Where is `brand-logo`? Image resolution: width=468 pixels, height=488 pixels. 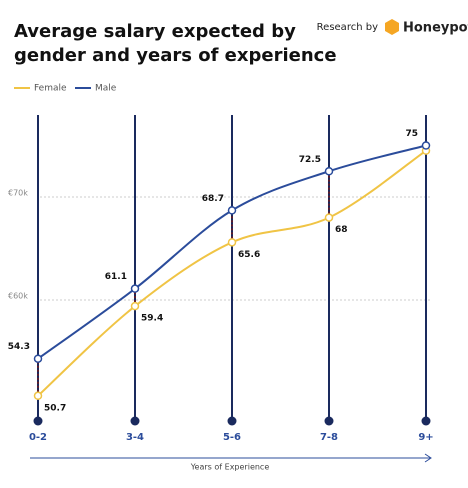 brand-logo is located at coordinates (392, 27).